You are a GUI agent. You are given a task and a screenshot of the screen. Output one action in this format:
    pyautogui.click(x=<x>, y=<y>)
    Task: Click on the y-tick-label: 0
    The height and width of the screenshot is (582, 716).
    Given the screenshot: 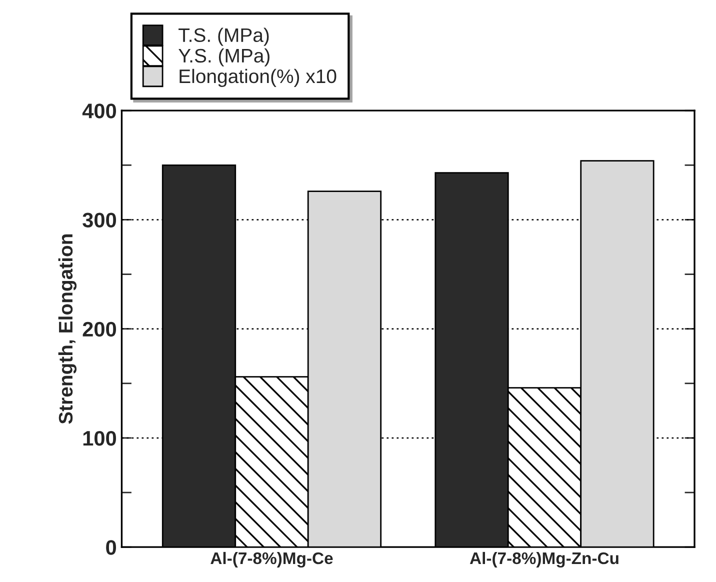 What is the action you would take?
    pyautogui.click(x=111, y=547)
    